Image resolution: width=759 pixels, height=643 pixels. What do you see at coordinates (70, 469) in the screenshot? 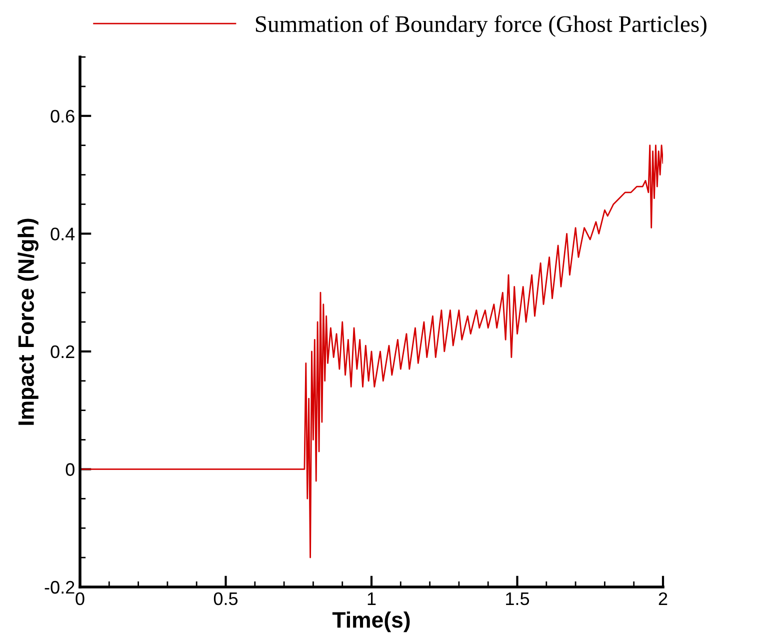
I see `y-tick-label: 0` at bounding box center [70, 469].